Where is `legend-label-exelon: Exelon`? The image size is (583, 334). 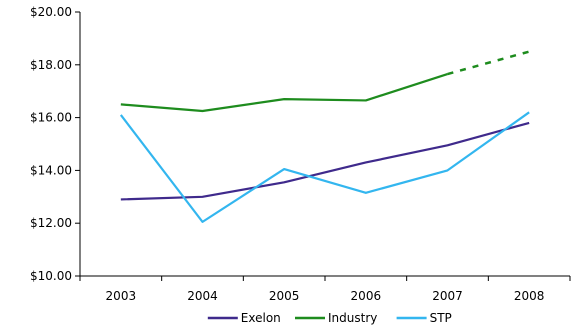
legend-label-exelon: Exelon is located at coordinates (261, 318).